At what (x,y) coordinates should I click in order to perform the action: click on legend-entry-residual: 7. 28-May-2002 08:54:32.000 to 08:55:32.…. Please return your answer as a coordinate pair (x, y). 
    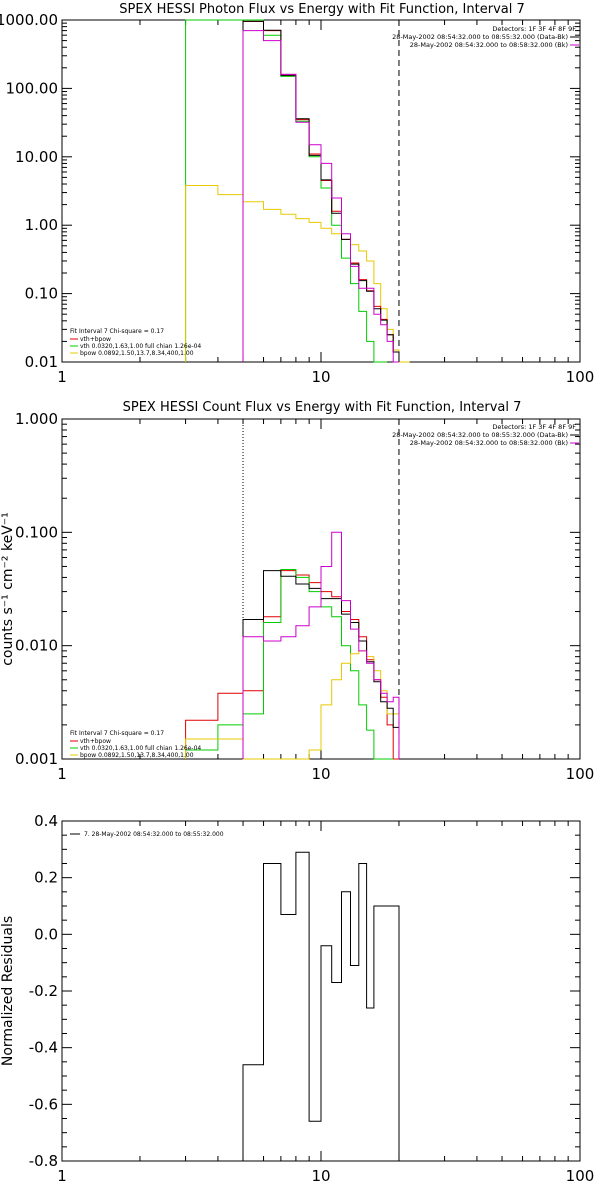
    Looking at the image, I should click on (154, 834).